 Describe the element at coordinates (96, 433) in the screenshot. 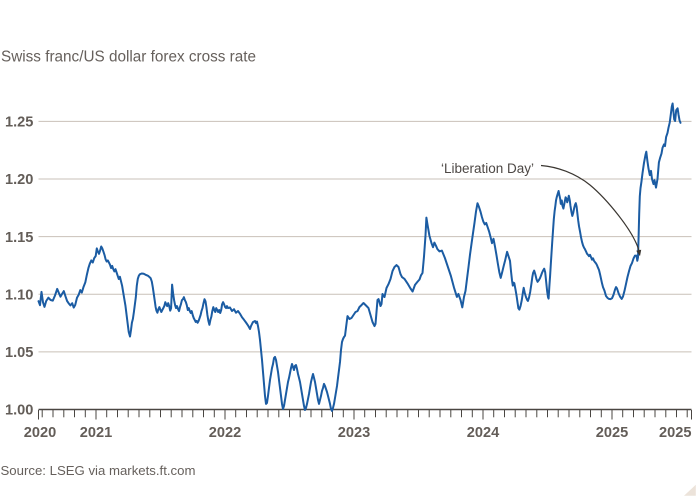

I see `svg-text: 2021` at that location.